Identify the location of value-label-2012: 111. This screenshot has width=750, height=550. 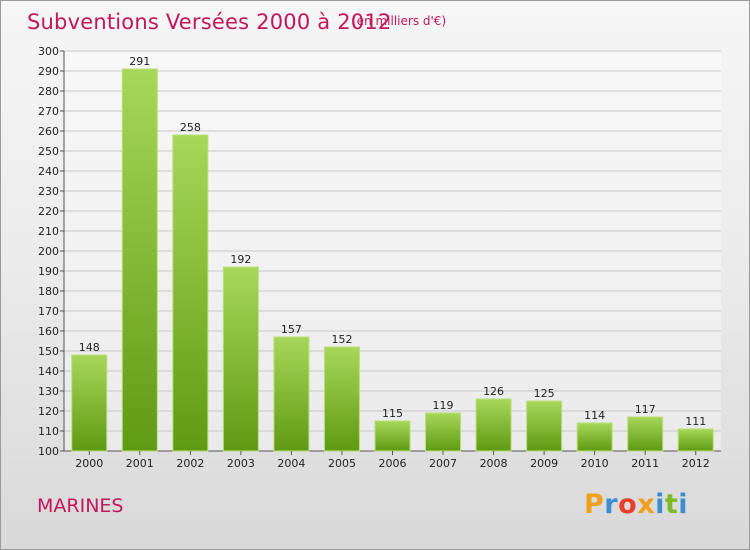
(695, 421).